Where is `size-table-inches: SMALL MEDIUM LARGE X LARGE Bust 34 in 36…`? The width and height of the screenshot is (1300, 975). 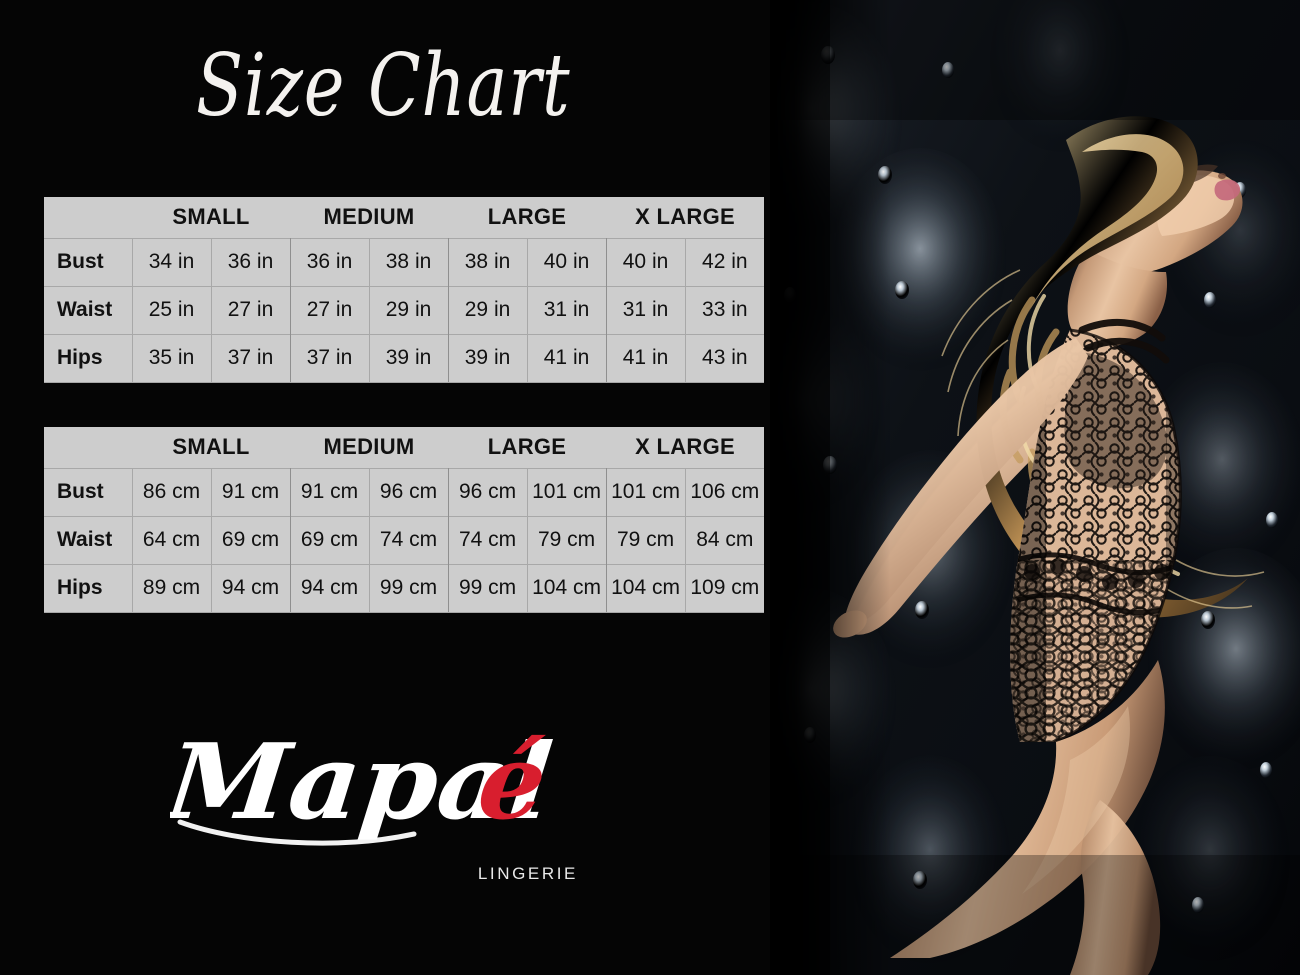 size-table-inches: SMALL MEDIUM LARGE X LARGE Bust 34 in 36… is located at coordinates (404, 290).